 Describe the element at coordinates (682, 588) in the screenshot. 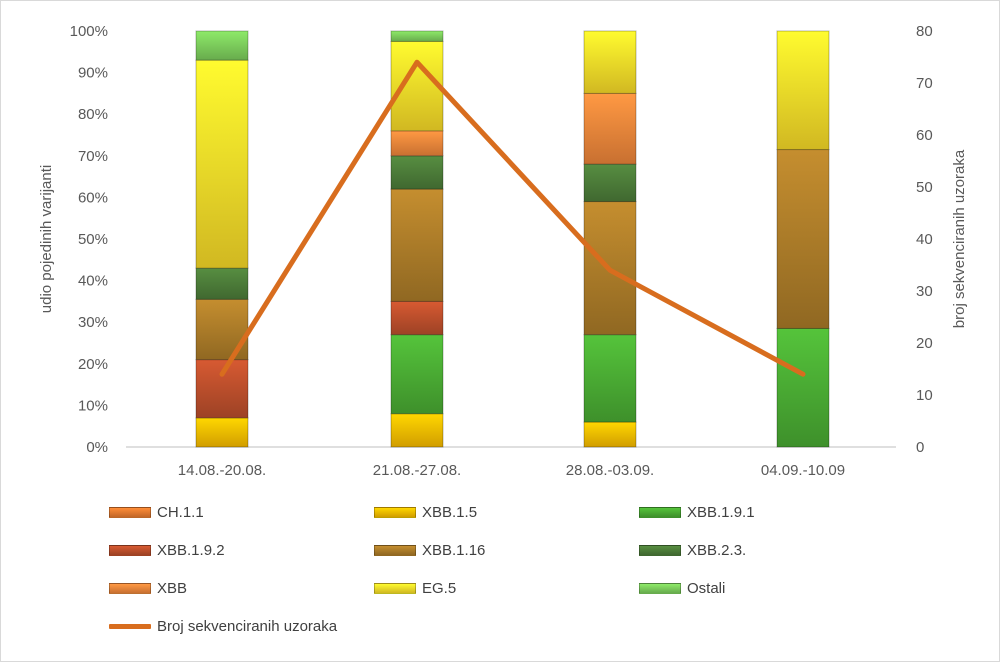

I see `legend-item: Ostali` at that location.